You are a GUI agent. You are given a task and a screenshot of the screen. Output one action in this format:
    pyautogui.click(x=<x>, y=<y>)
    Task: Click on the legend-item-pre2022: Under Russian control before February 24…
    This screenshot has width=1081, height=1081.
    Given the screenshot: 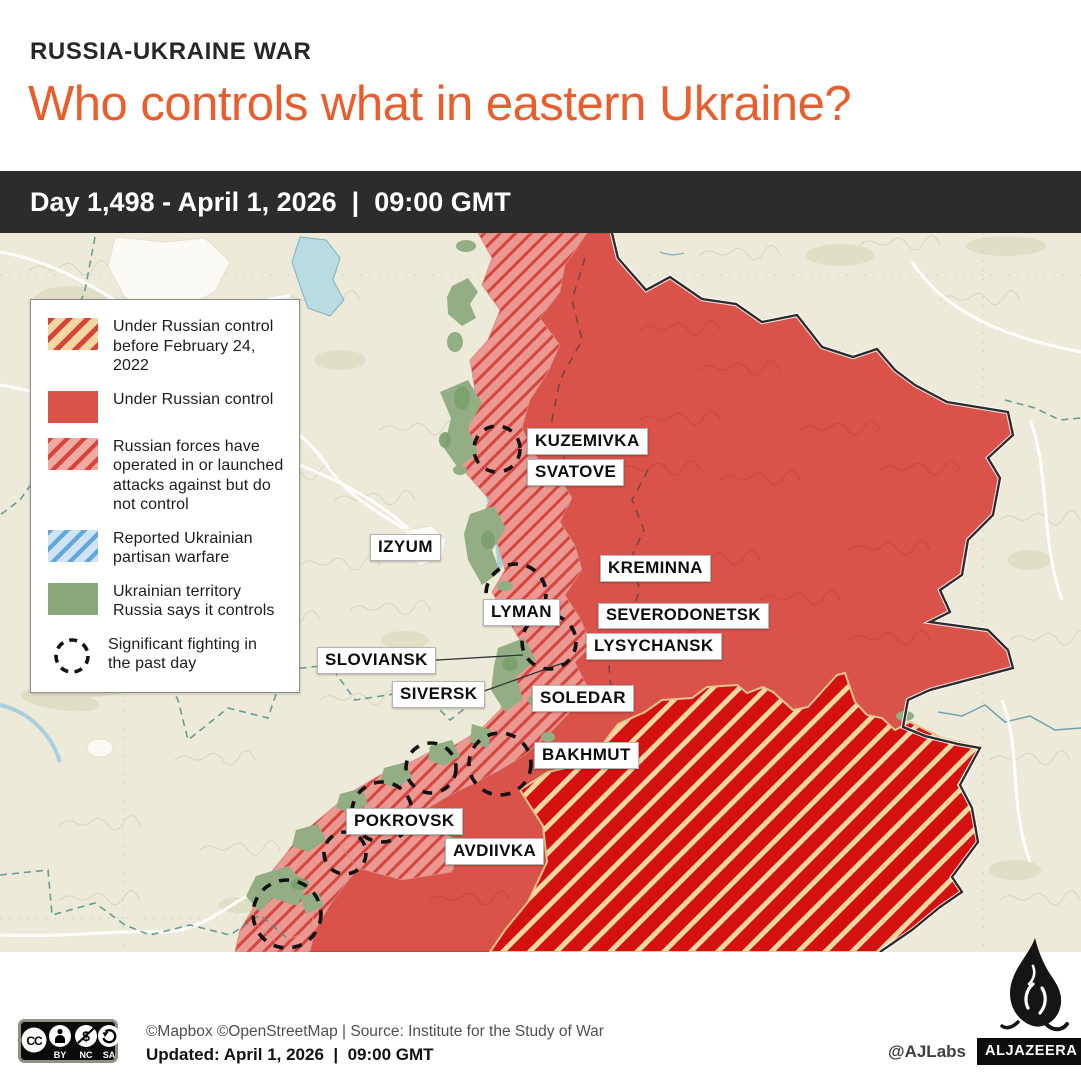 What is the action you would take?
    pyautogui.click(x=166, y=346)
    